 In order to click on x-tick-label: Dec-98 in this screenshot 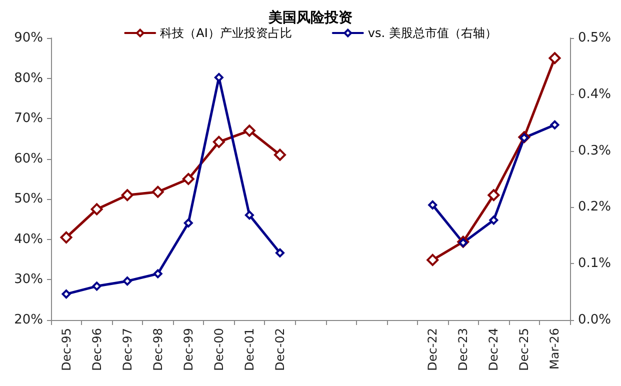, I will do `click(157, 349)`.